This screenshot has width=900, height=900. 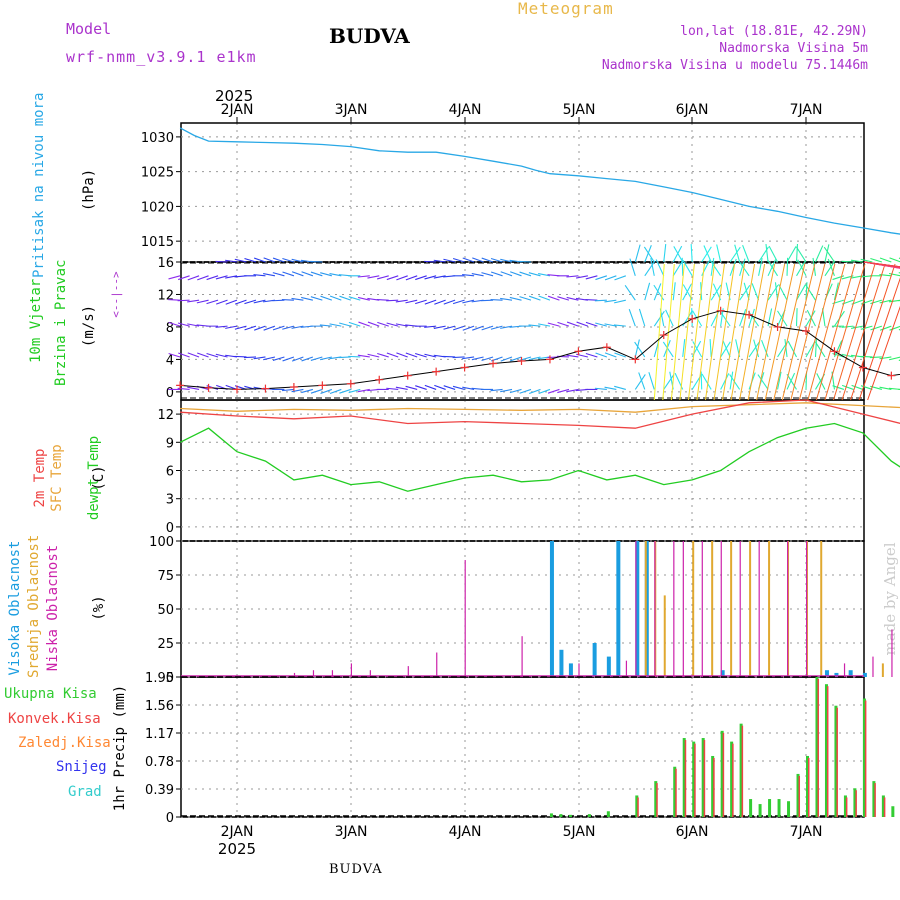 What do you see at coordinates (237, 849) in the screenshot?
I see `bottom-year-label: 2025` at bounding box center [237, 849].